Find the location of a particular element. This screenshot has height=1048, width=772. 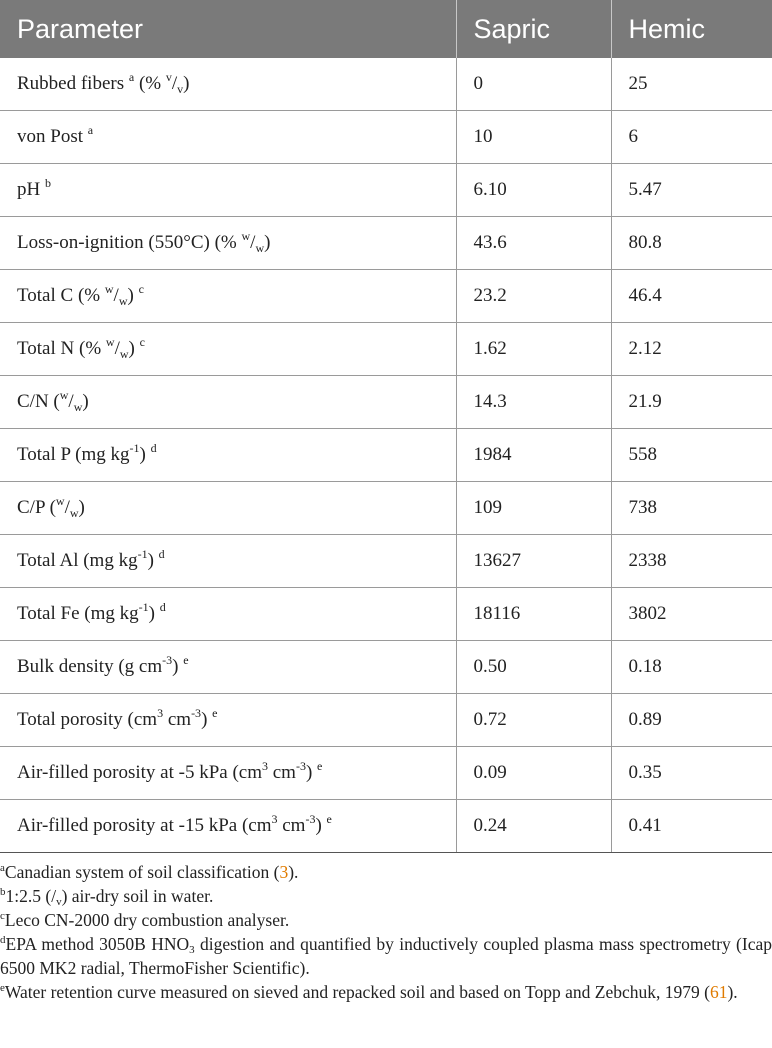

sapric-value: 0.72 is located at coordinates (534, 720).